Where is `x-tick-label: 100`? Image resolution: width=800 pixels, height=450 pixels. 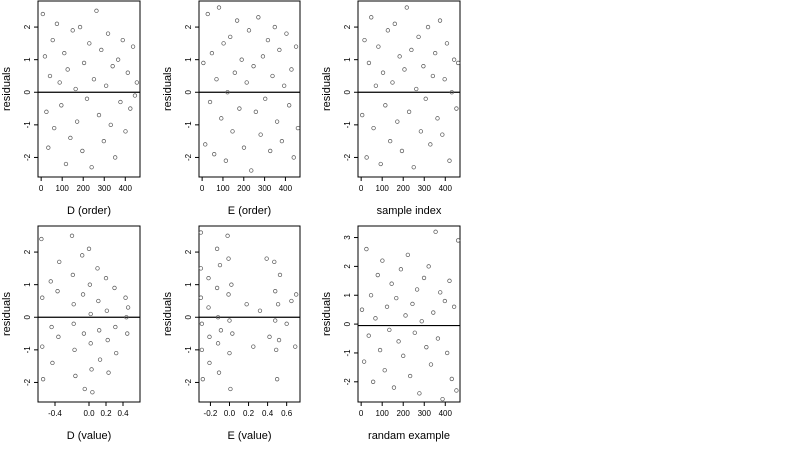
x-tick-label: 100 is located at coordinates (383, 188).